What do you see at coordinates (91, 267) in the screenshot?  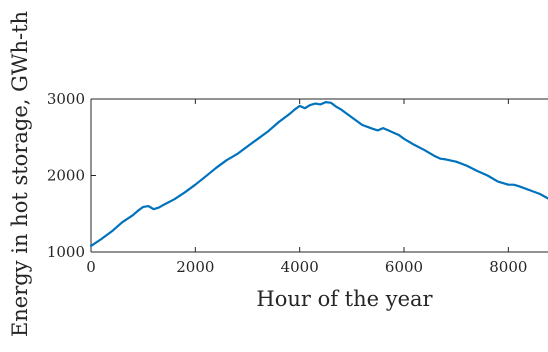 I see `x-tick-label: 0` at bounding box center [91, 267].